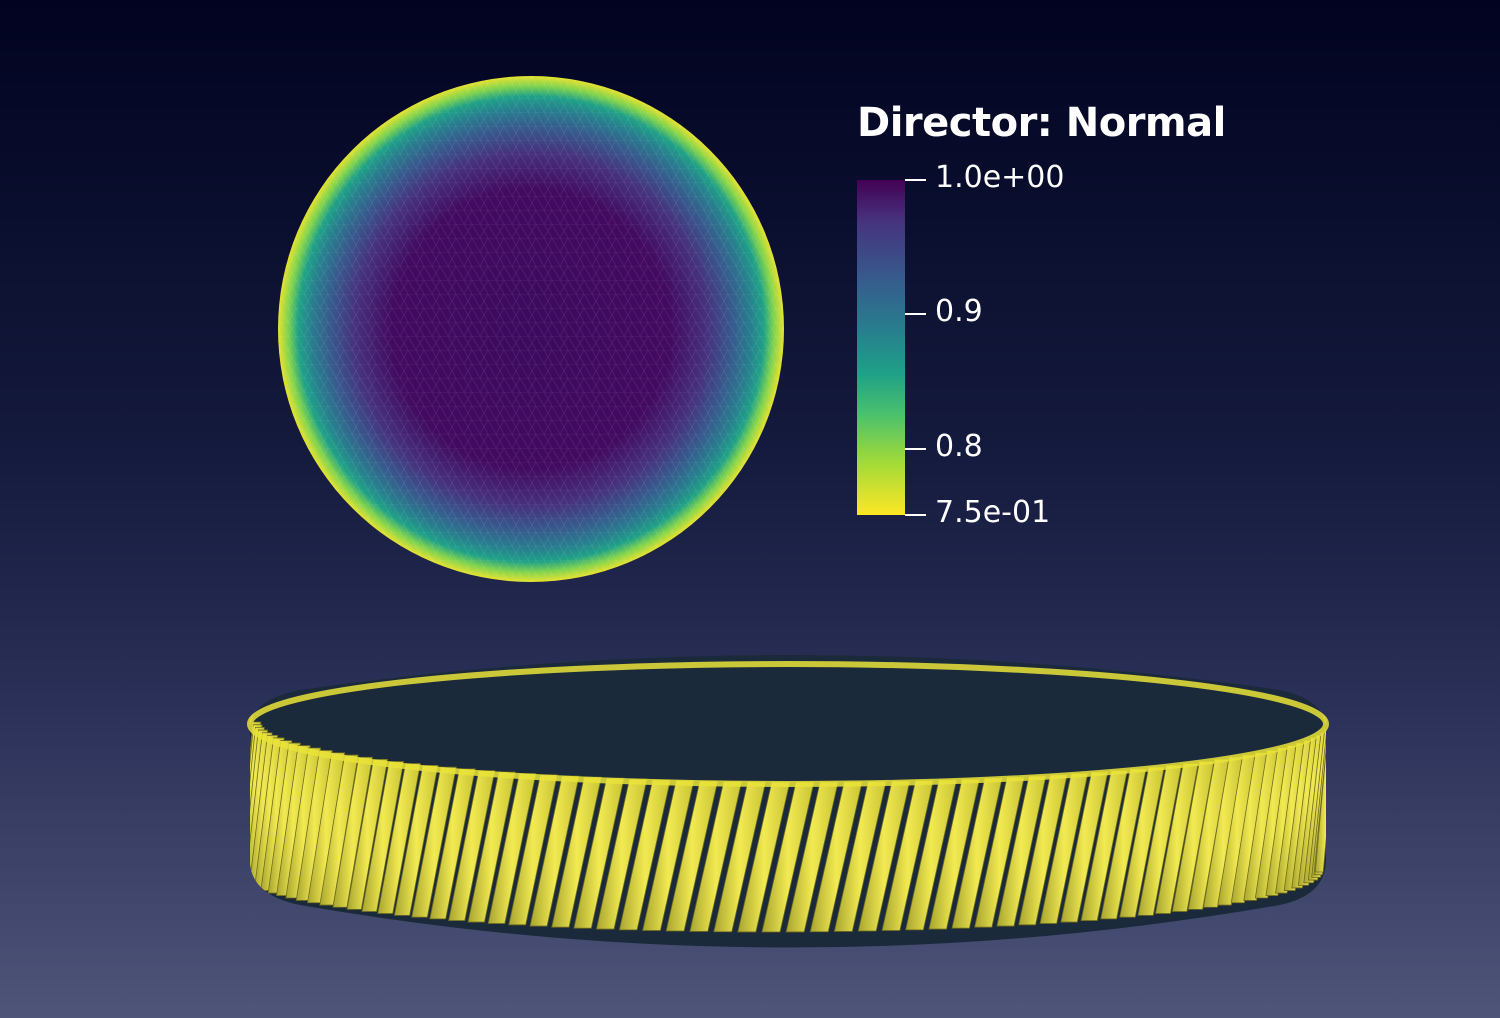  Describe the element at coordinates (1041, 123) in the screenshot. I see `legend-title: Director: Normal` at that location.